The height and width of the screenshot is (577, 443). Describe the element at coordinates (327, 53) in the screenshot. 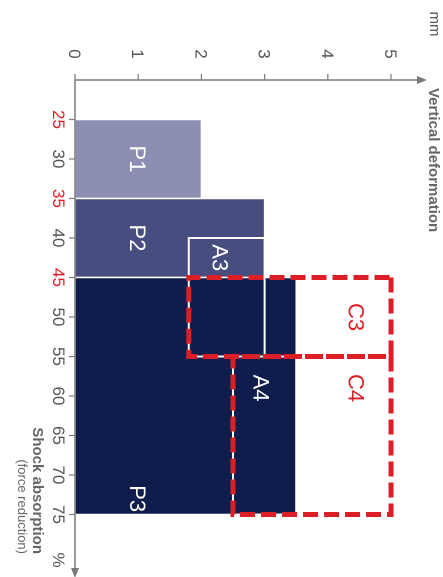

I see `y-tick-label: 4` at that location.